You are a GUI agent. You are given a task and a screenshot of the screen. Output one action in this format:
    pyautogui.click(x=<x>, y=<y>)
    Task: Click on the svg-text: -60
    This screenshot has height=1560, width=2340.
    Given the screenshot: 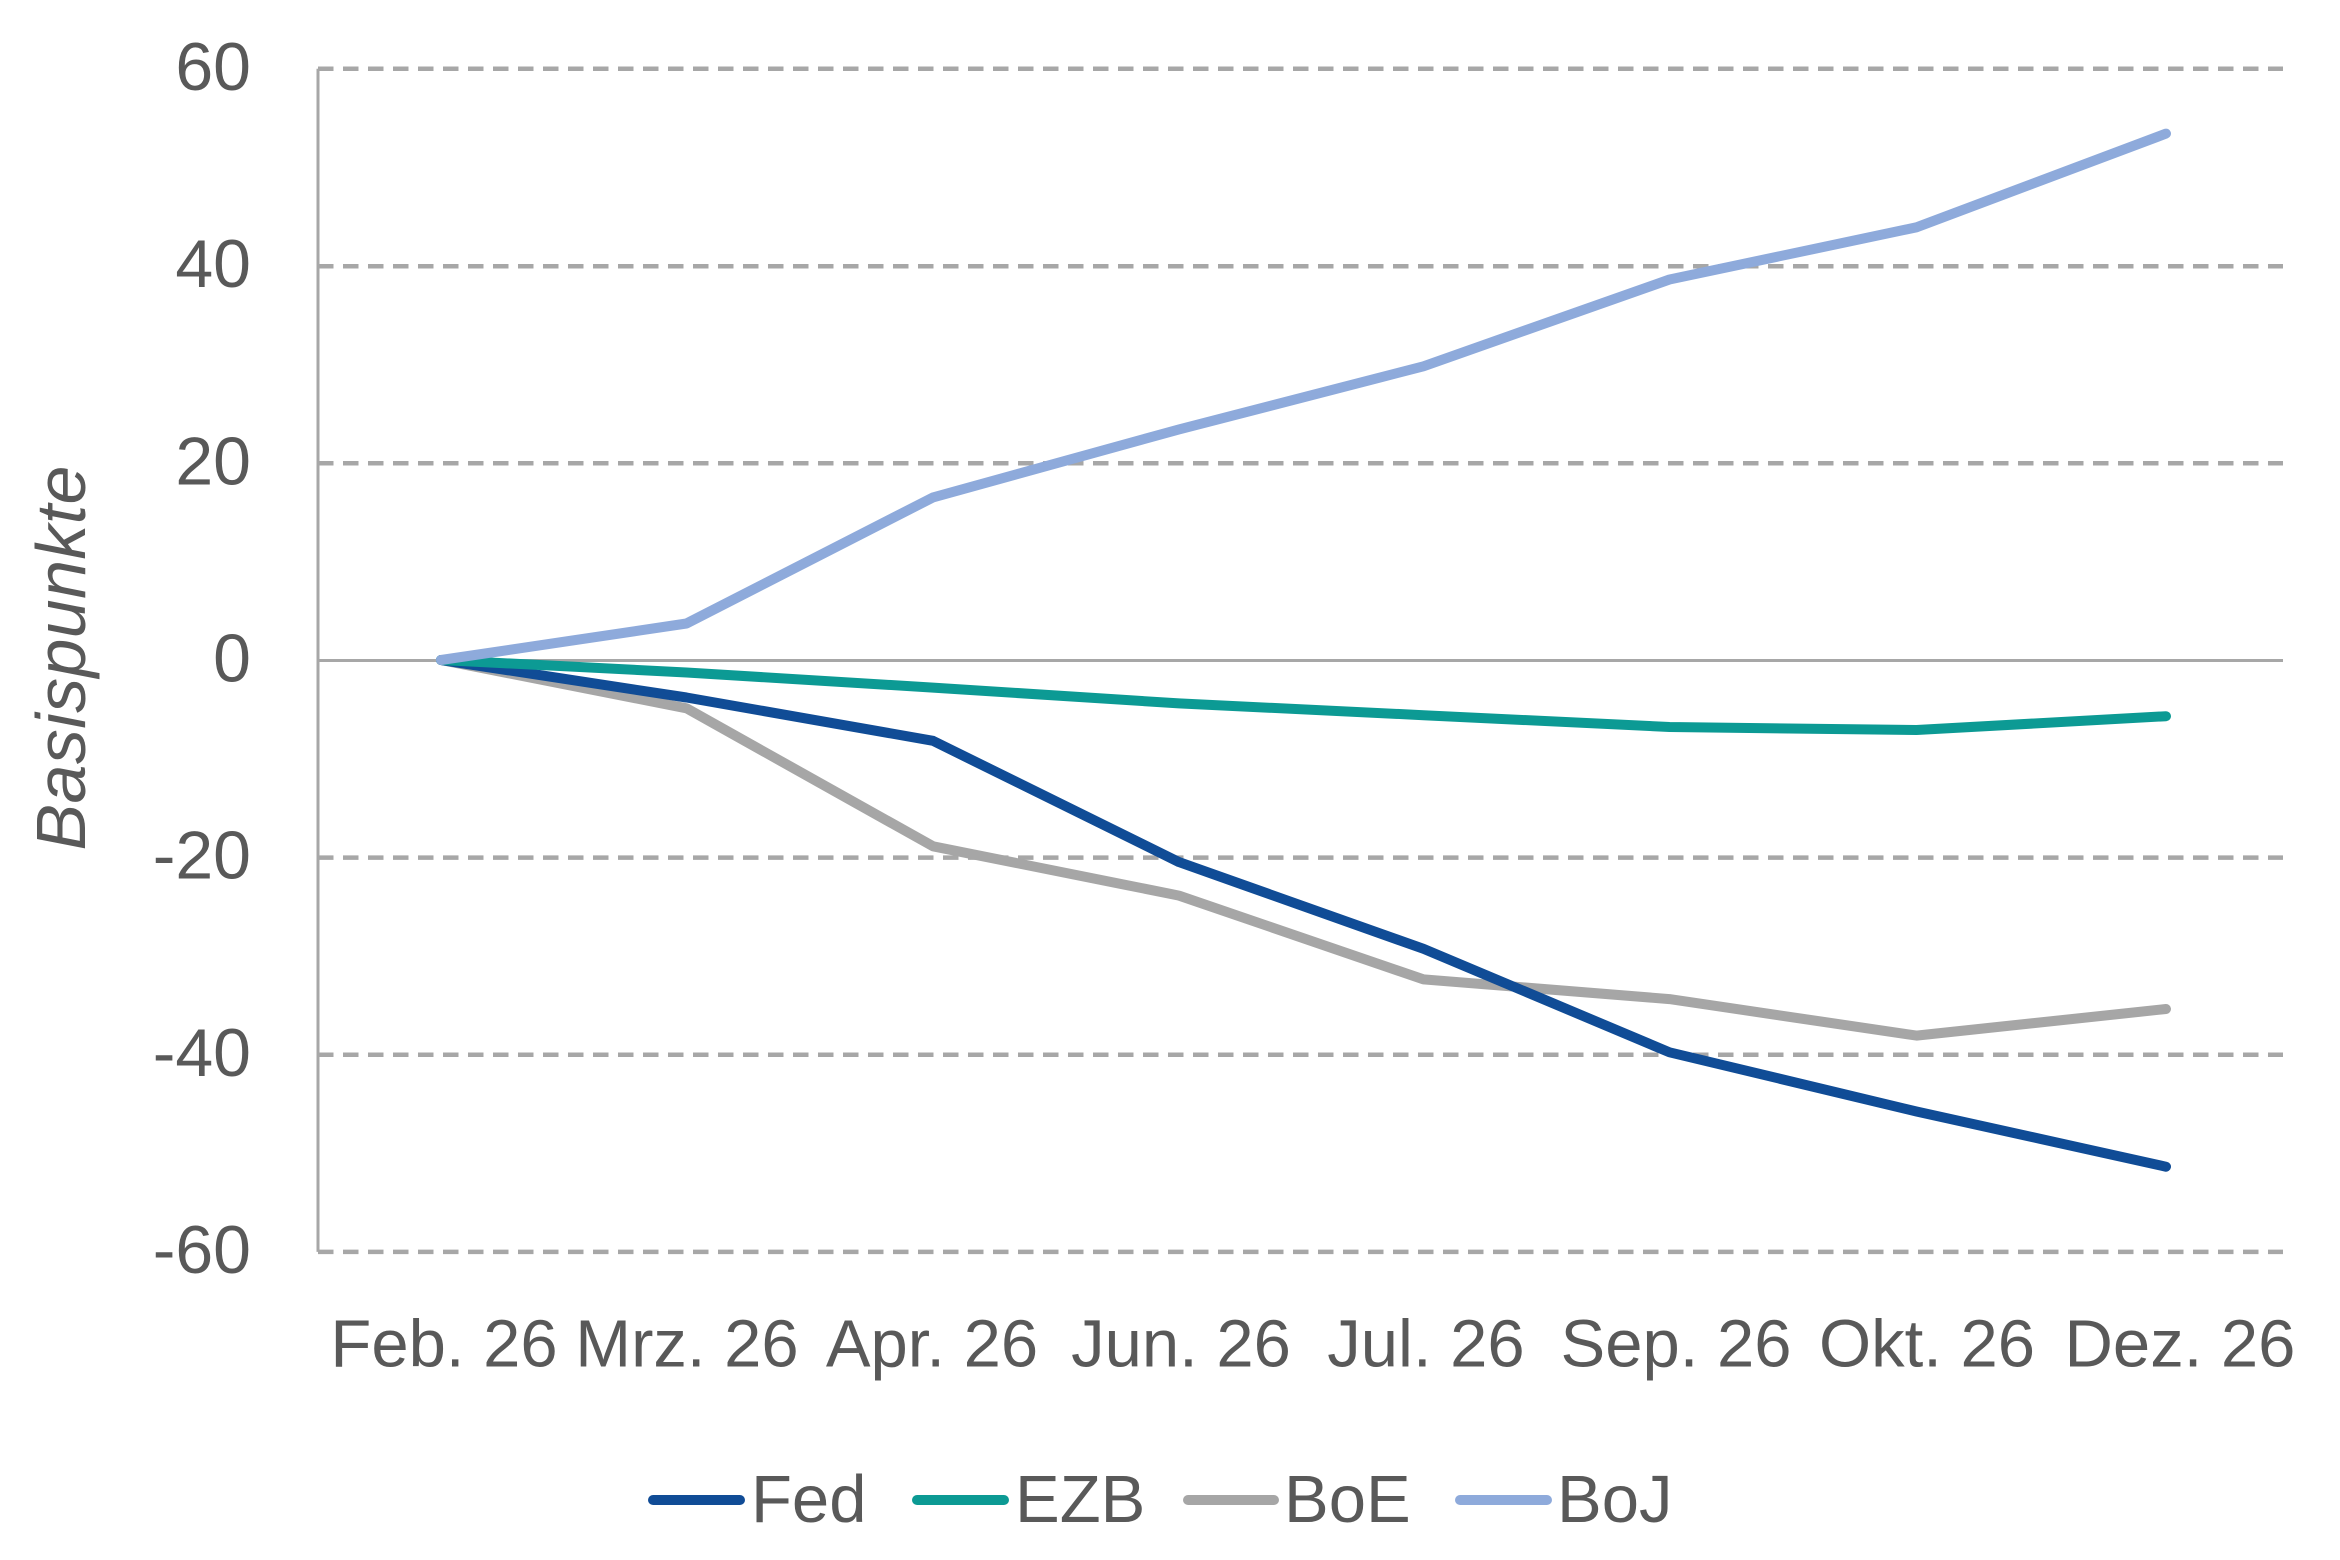 What is the action you would take?
    pyautogui.click(x=202, y=1250)
    